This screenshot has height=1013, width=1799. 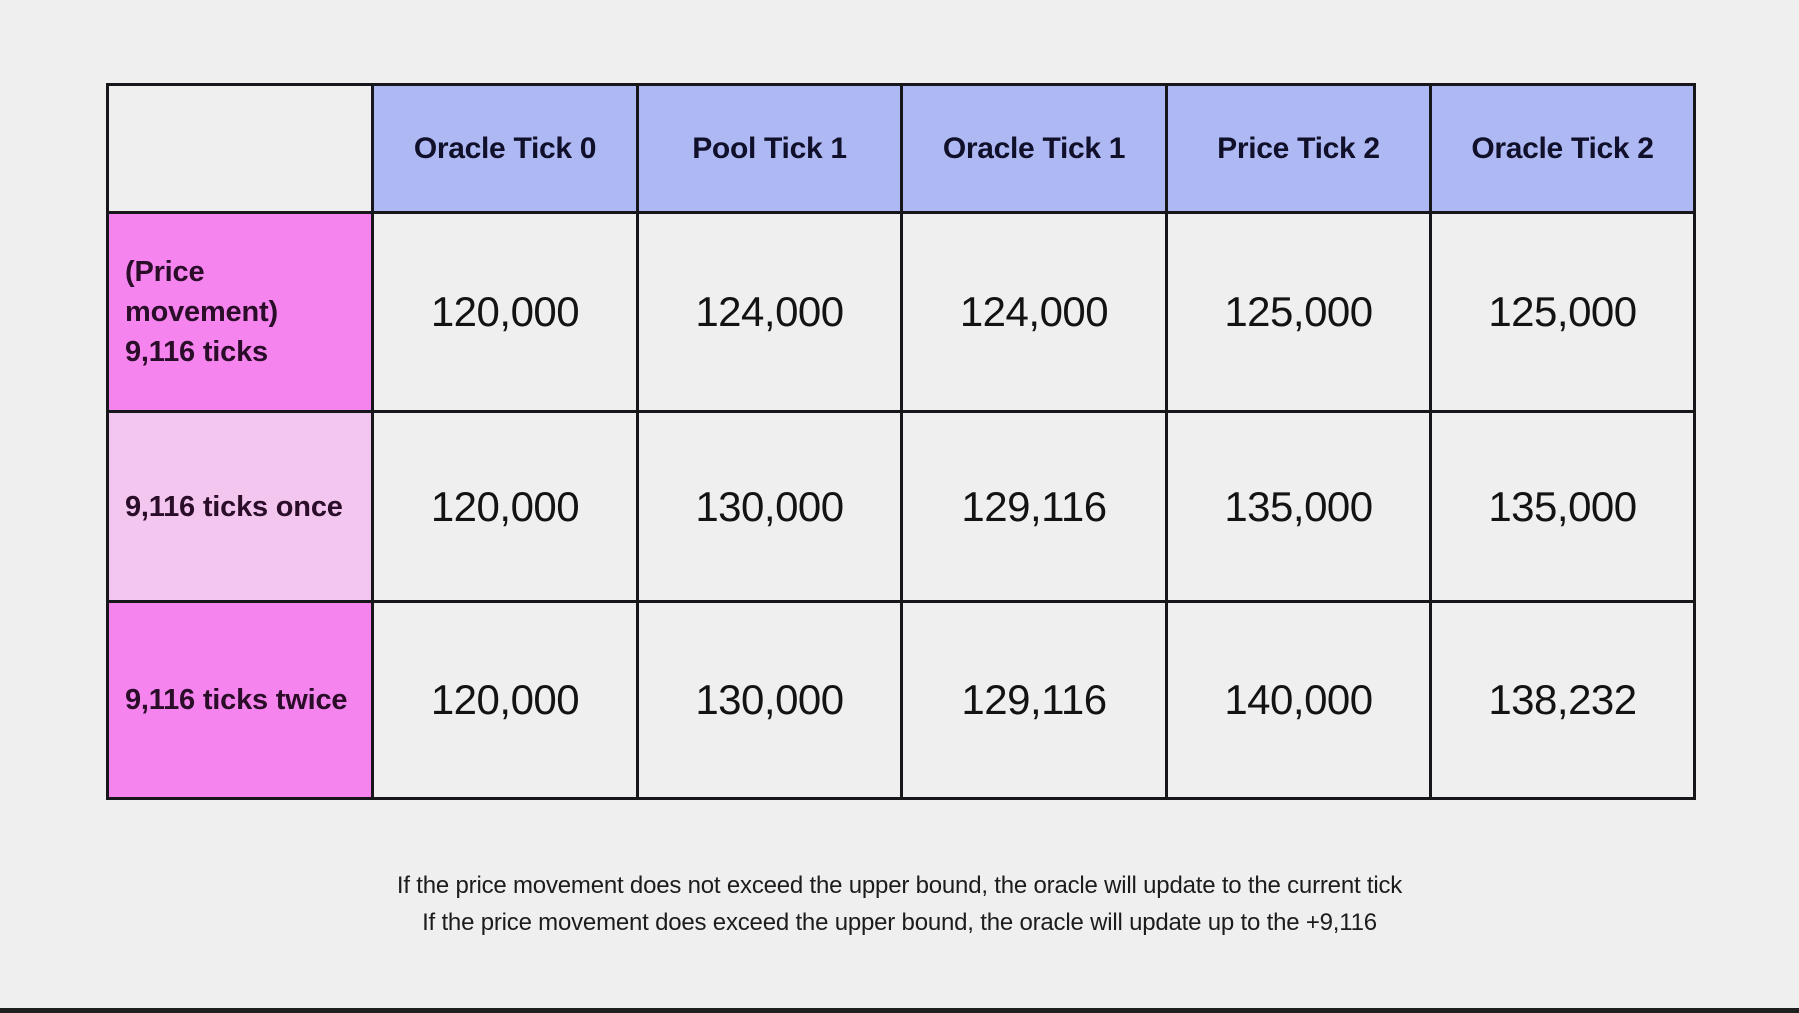 I want to click on column-header-pool-tick-1: Pool Tick 1, so click(x=769, y=148).